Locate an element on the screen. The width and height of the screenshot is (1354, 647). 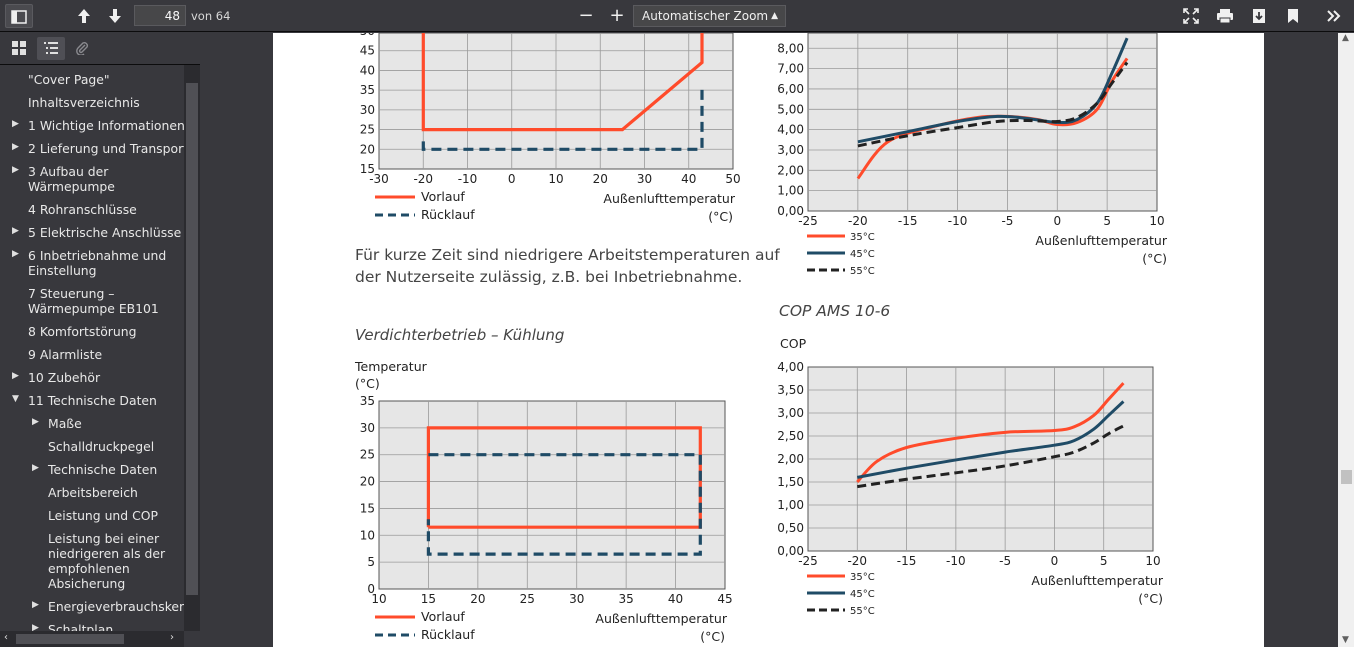
y-tick-label: 0,00 is located at coordinates (790, 551).